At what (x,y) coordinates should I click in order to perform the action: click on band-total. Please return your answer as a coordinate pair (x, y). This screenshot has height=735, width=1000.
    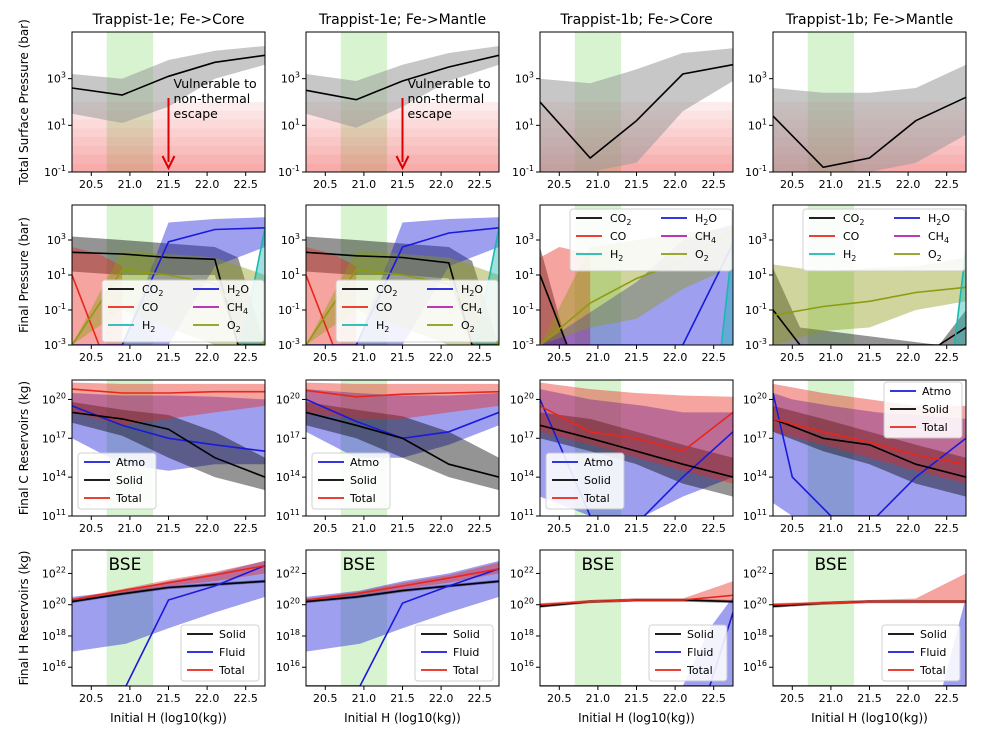
    Looking at the image, I should click on (168, 84).